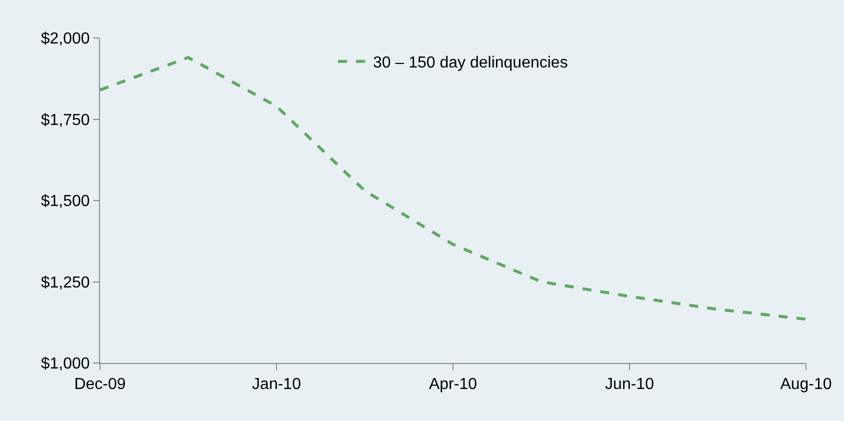 The width and height of the screenshot is (844, 421). What do you see at coordinates (100, 385) in the screenshot?
I see `x-tick-label: Dec-09` at bounding box center [100, 385].